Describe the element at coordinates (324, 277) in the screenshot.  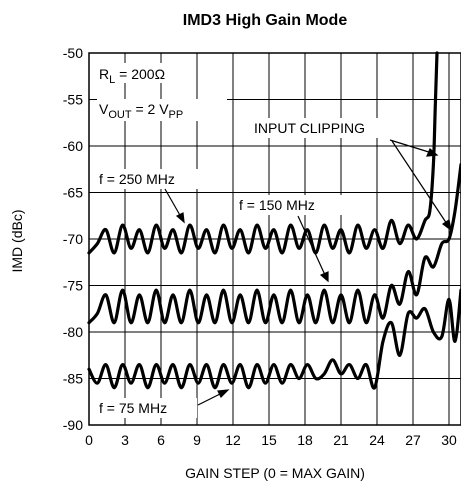
I see `f150-arrow-head` at that location.